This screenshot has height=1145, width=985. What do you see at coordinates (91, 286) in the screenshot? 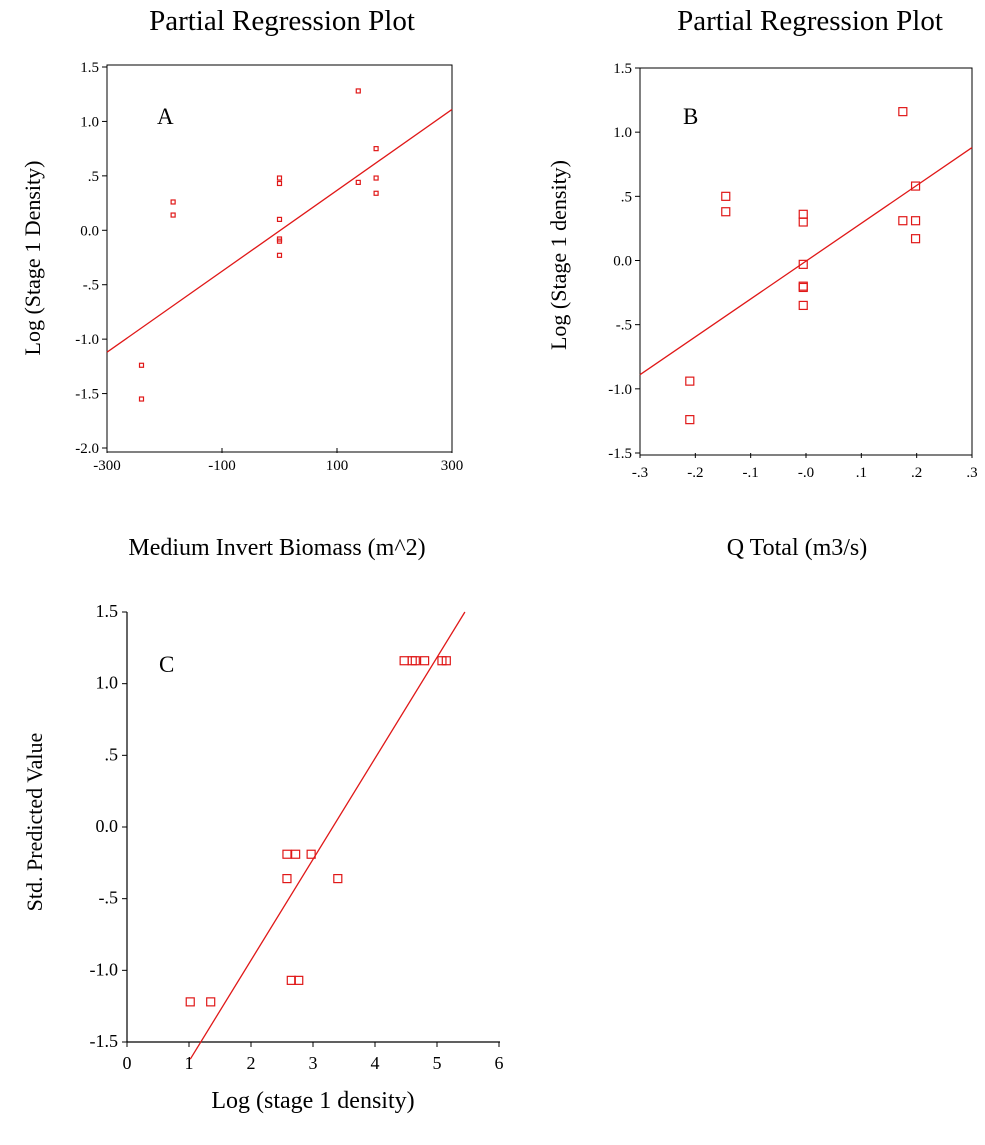
I see `panel-a-y-tick-label: -.5` at bounding box center [91, 286].